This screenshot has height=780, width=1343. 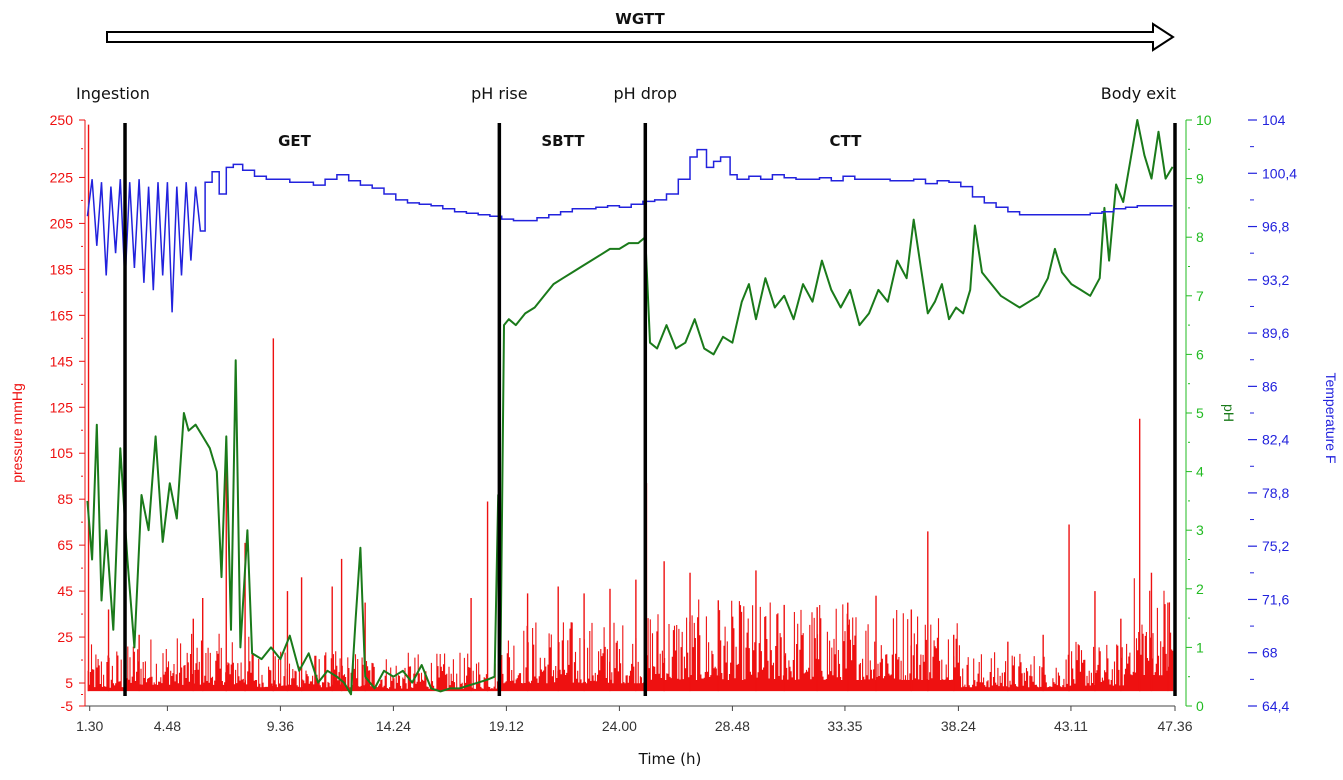 What do you see at coordinates (62, 177) in the screenshot?
I see `left-tick-label-12: 225` at bounding box center [62, 177].